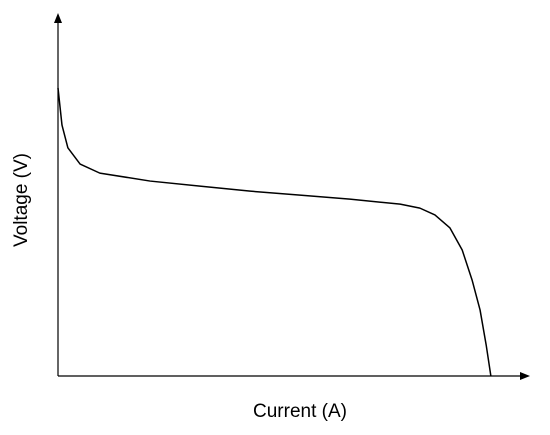 Image resolution: width=550 pixels, height=435 pixels. What do you see at coordinates (300, 411) in the screenshot?
I see `x-axis-label: Current (A)` at bounding box center [300, 411].